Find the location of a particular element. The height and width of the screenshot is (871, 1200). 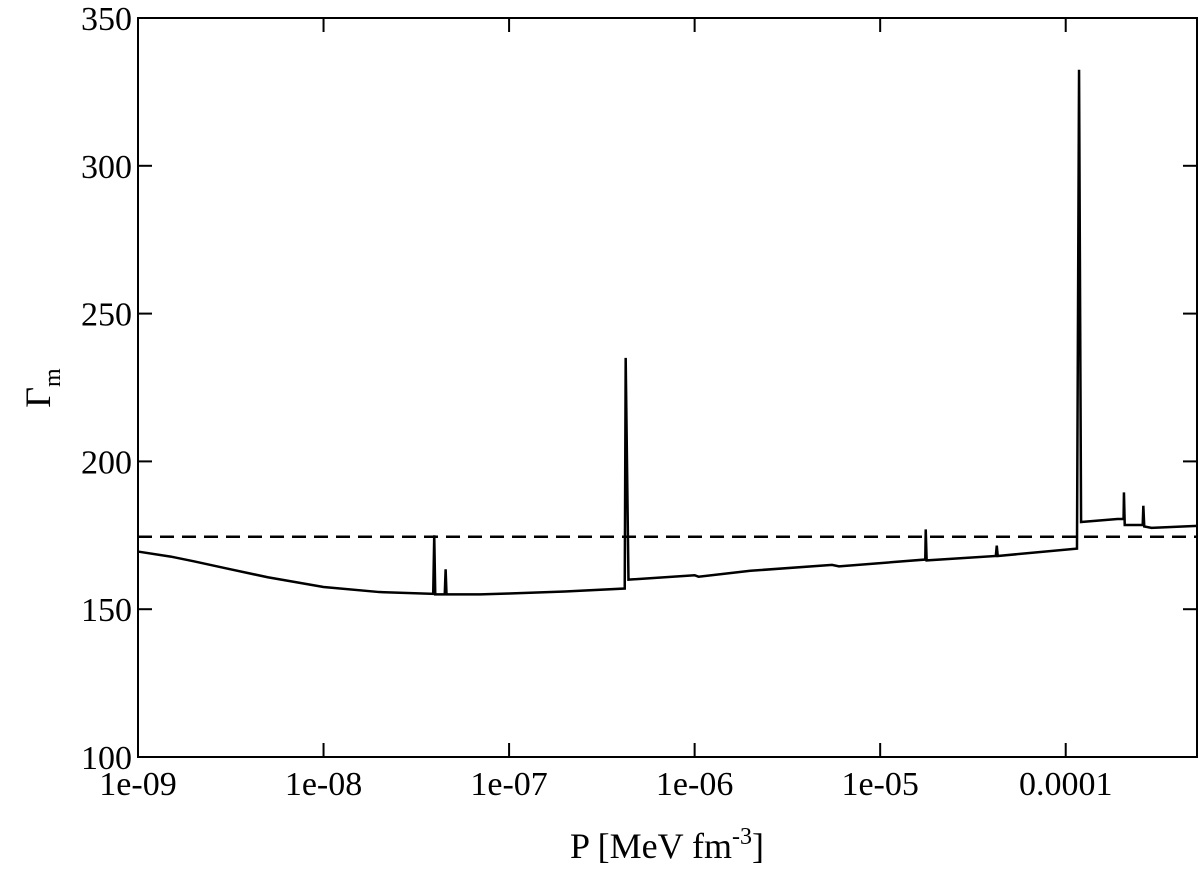

x-label-main: P [MeV fm is located at coordinates (651, 846).